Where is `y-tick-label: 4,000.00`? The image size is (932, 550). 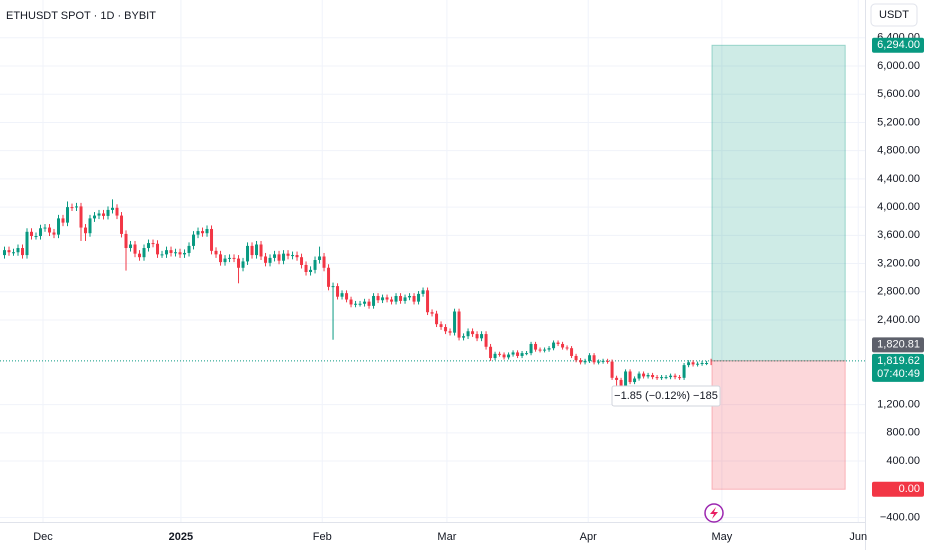
y-tick-label: 4,000.00 is located at coordinates (898, 207).